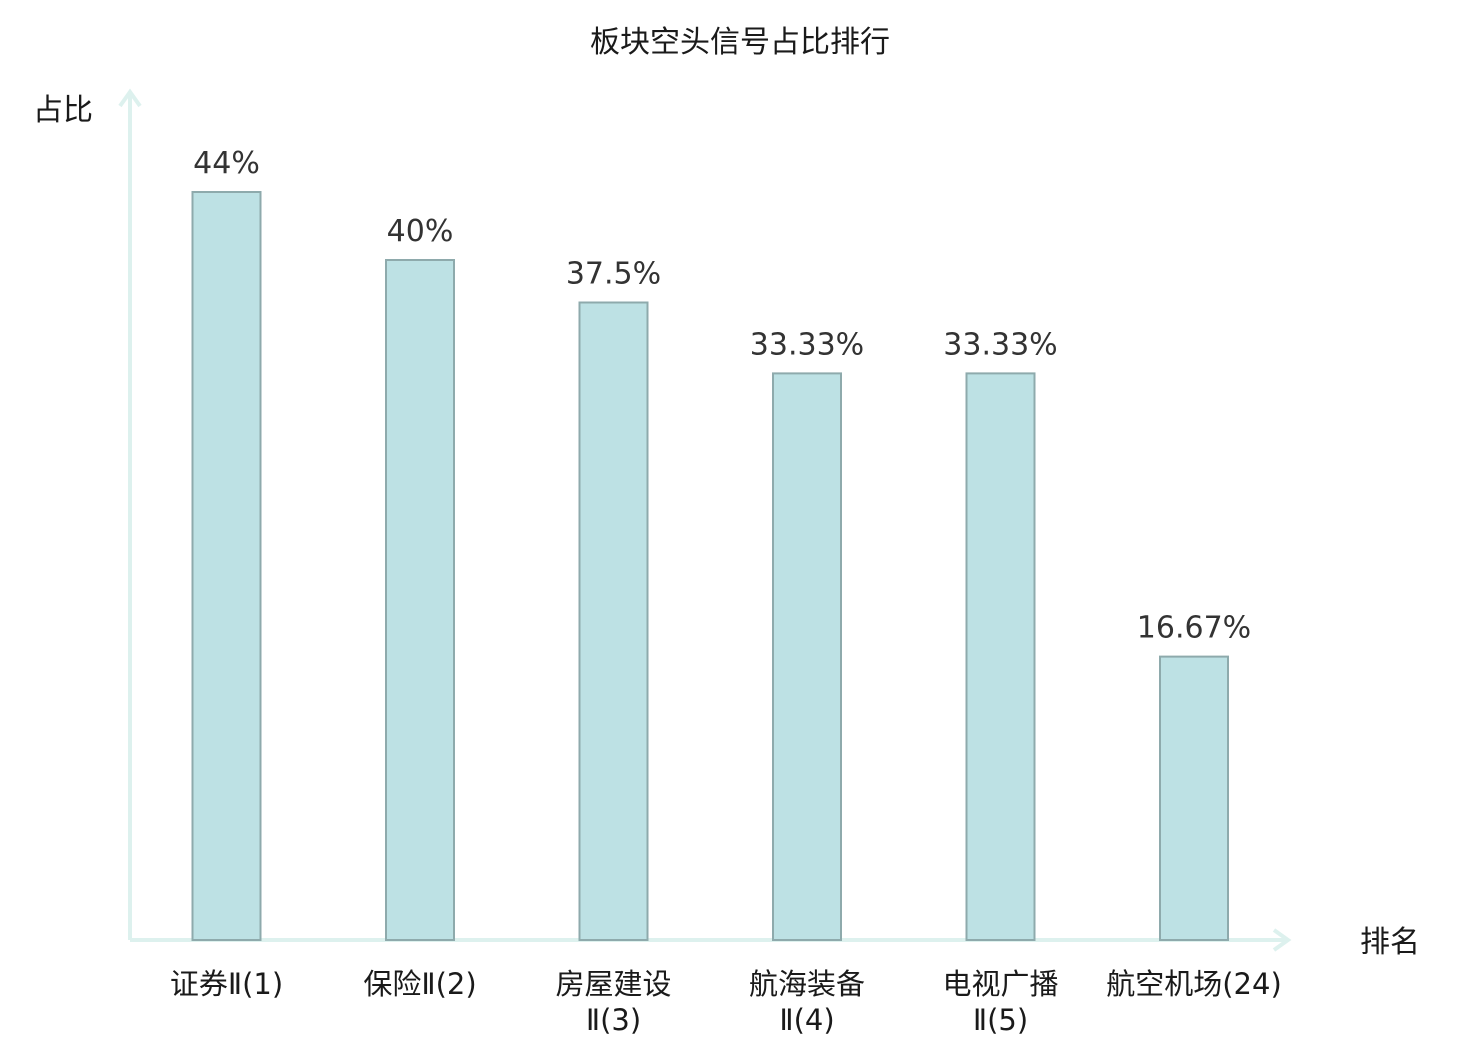 The image size is (1480, 1044). Describe the element at coordinates (1194, 984) in the screenshot. I see `category-label: 航空机场(24)` at that location.